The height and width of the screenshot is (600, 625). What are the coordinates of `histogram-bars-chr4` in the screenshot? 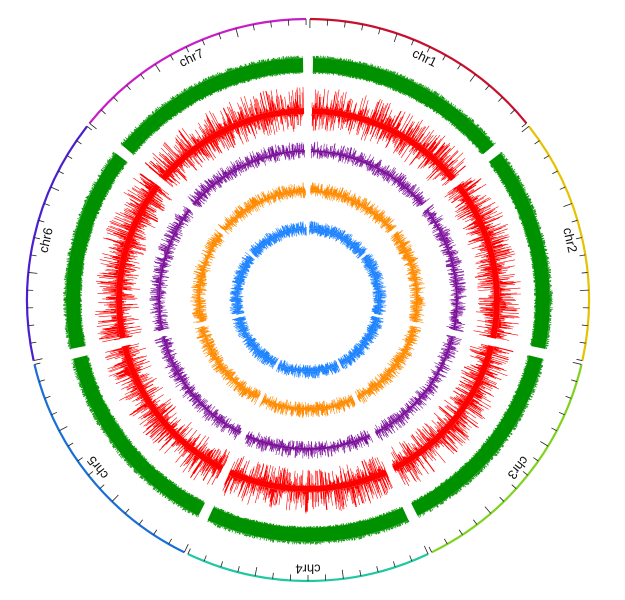 It's located at (307, 485).